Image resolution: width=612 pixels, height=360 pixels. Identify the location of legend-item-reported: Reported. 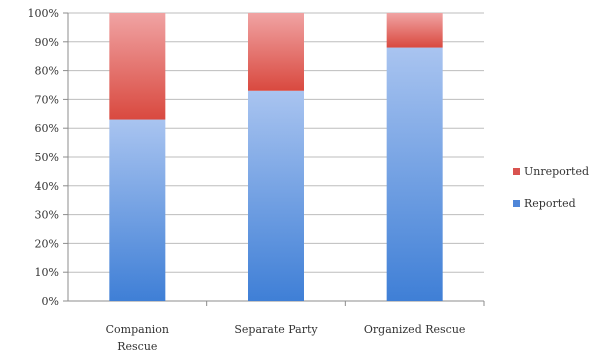
(544, 203).